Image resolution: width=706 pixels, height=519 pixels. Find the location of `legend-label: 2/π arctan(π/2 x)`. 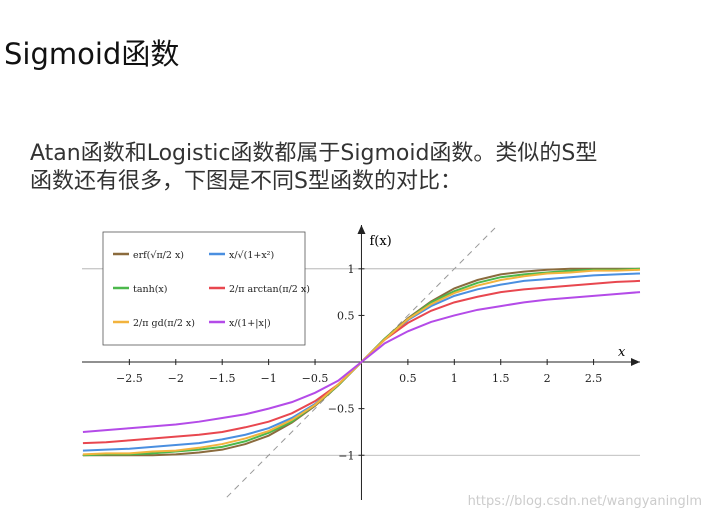

legend-label: 2/π arctan(π/2 x) is located at coordinates (269, 289).